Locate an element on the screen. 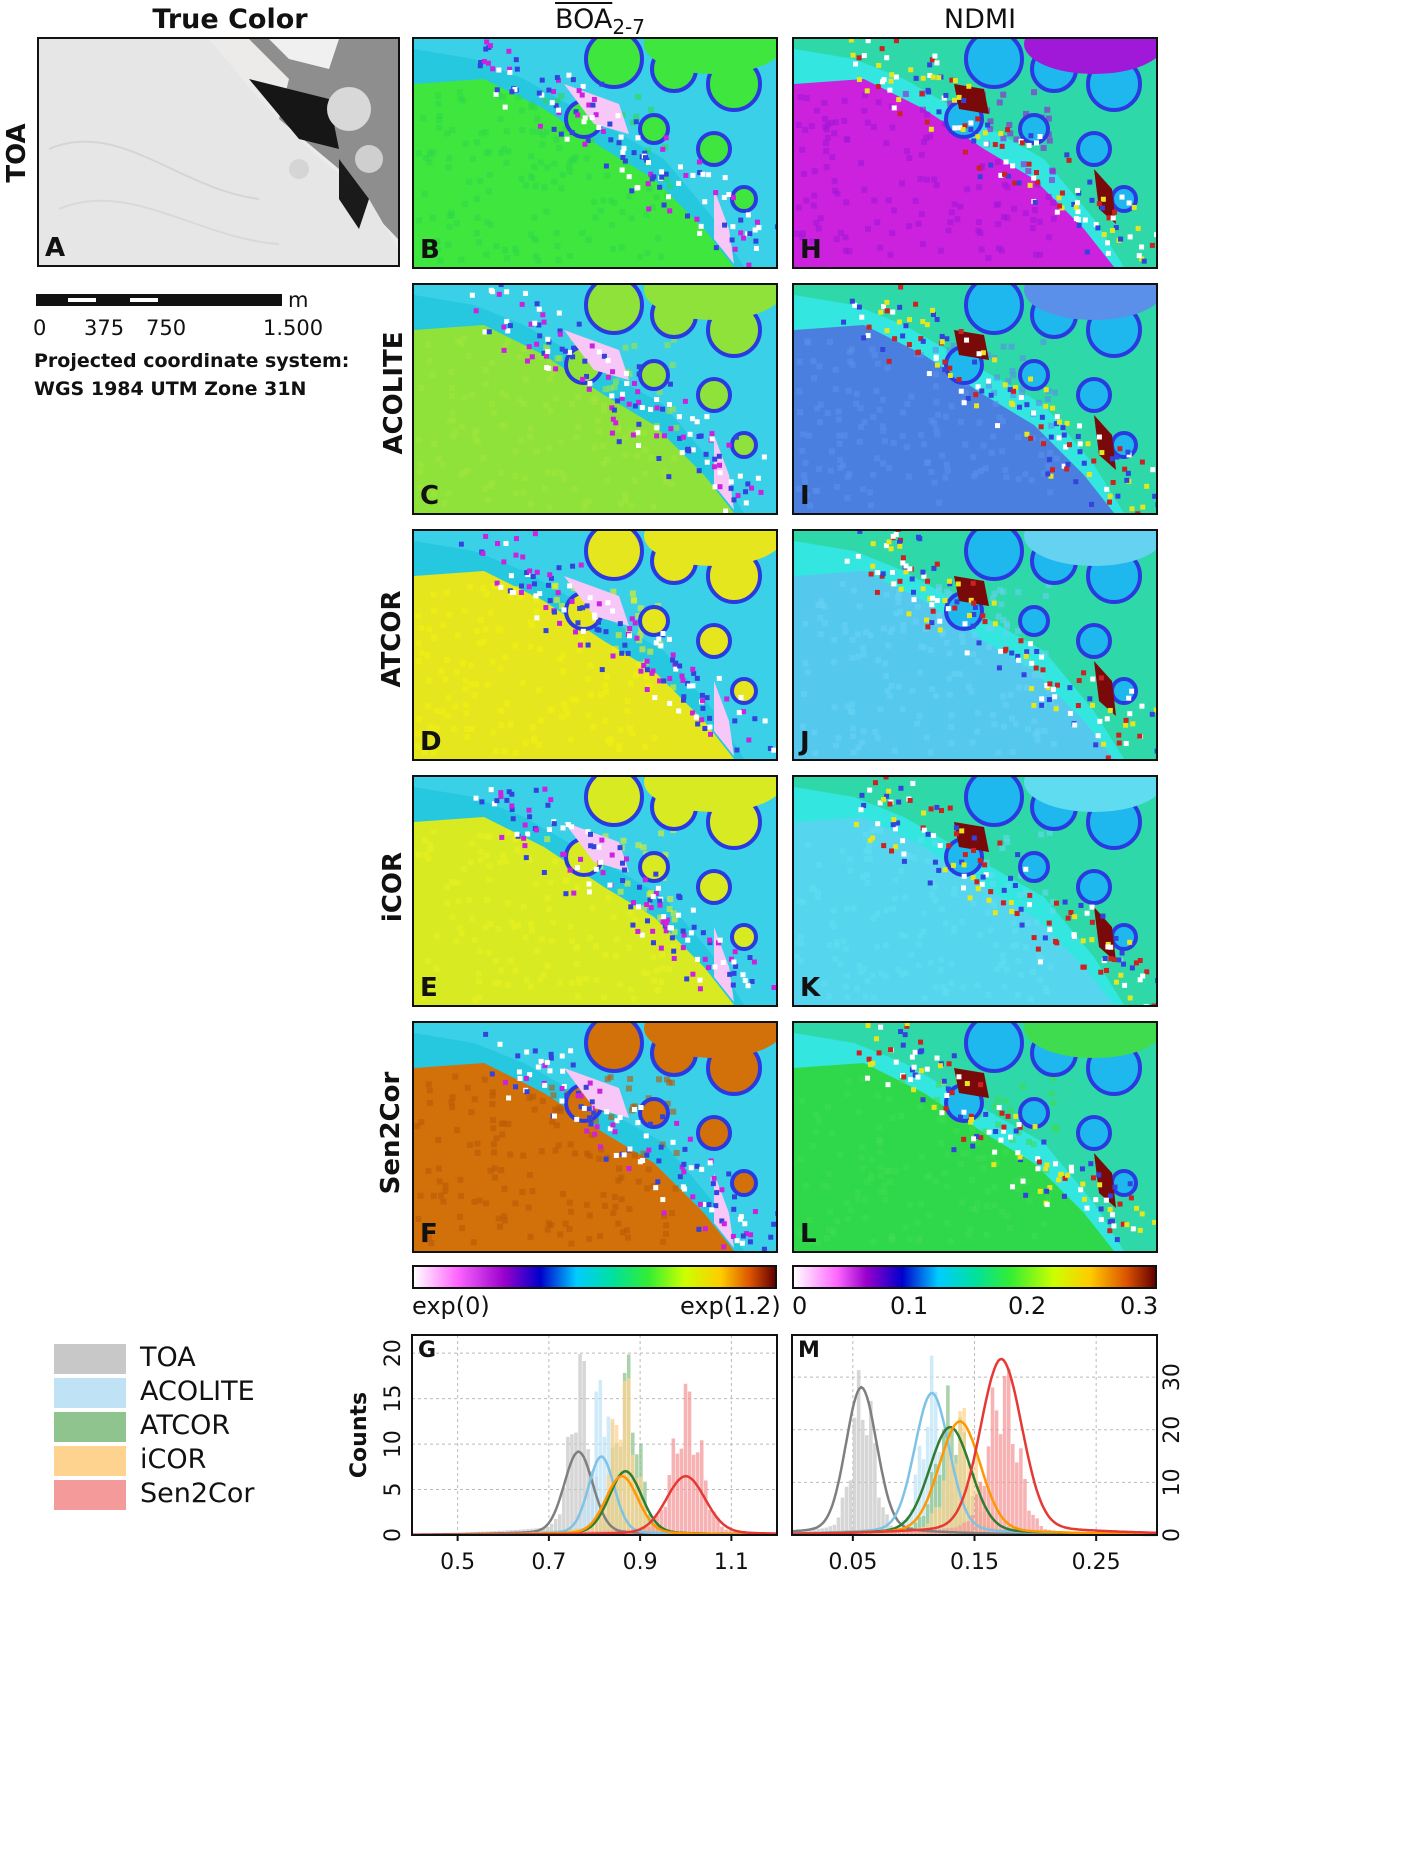  colorbar-ndmi-tick-1: 0.1 is located at coordinates (909, 1306).